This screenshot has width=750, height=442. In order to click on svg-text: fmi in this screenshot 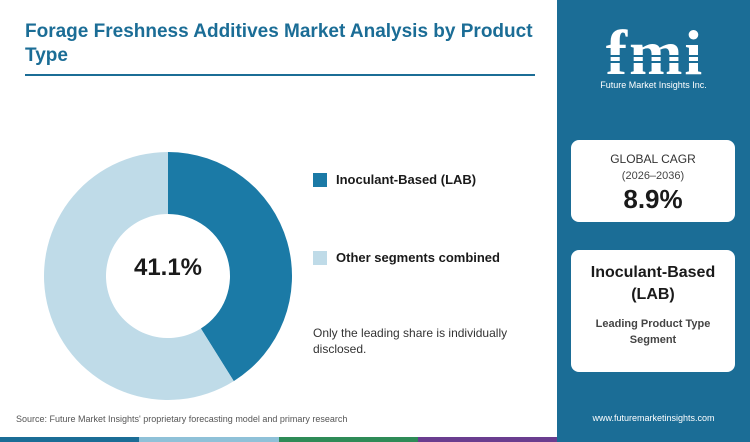, I will do `click(655, 52)`.